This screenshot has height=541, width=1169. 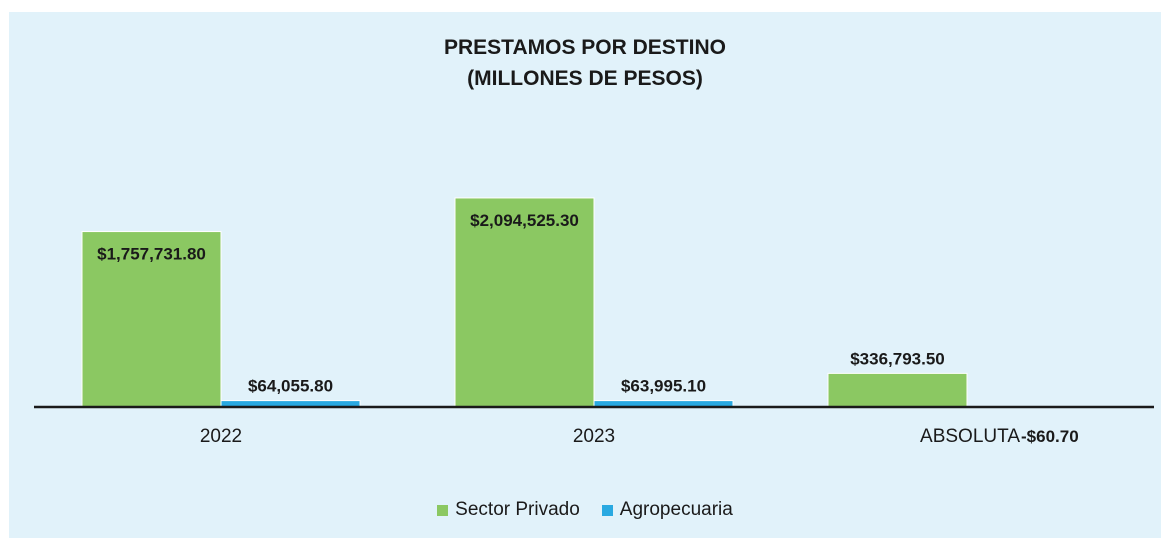 I want to click on x-tick-label-2022: 2022, so click(x=221, y=436).